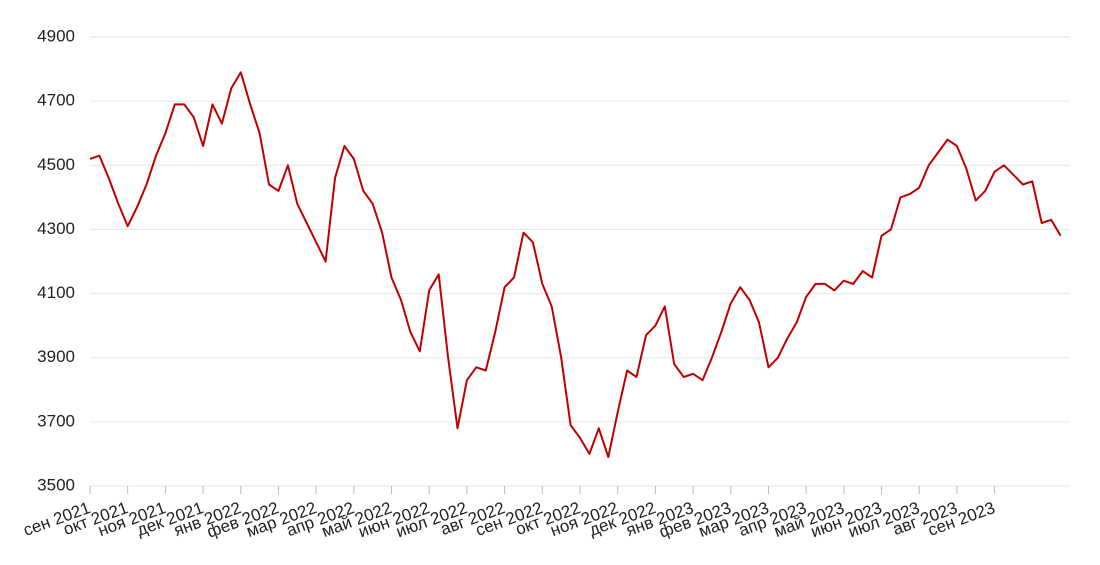 The width and height of the screenshot is (1100, 565). Describe the element at coordinates (56, 35) in the screenshot. I see `y-tick-label: 4900` at that location.